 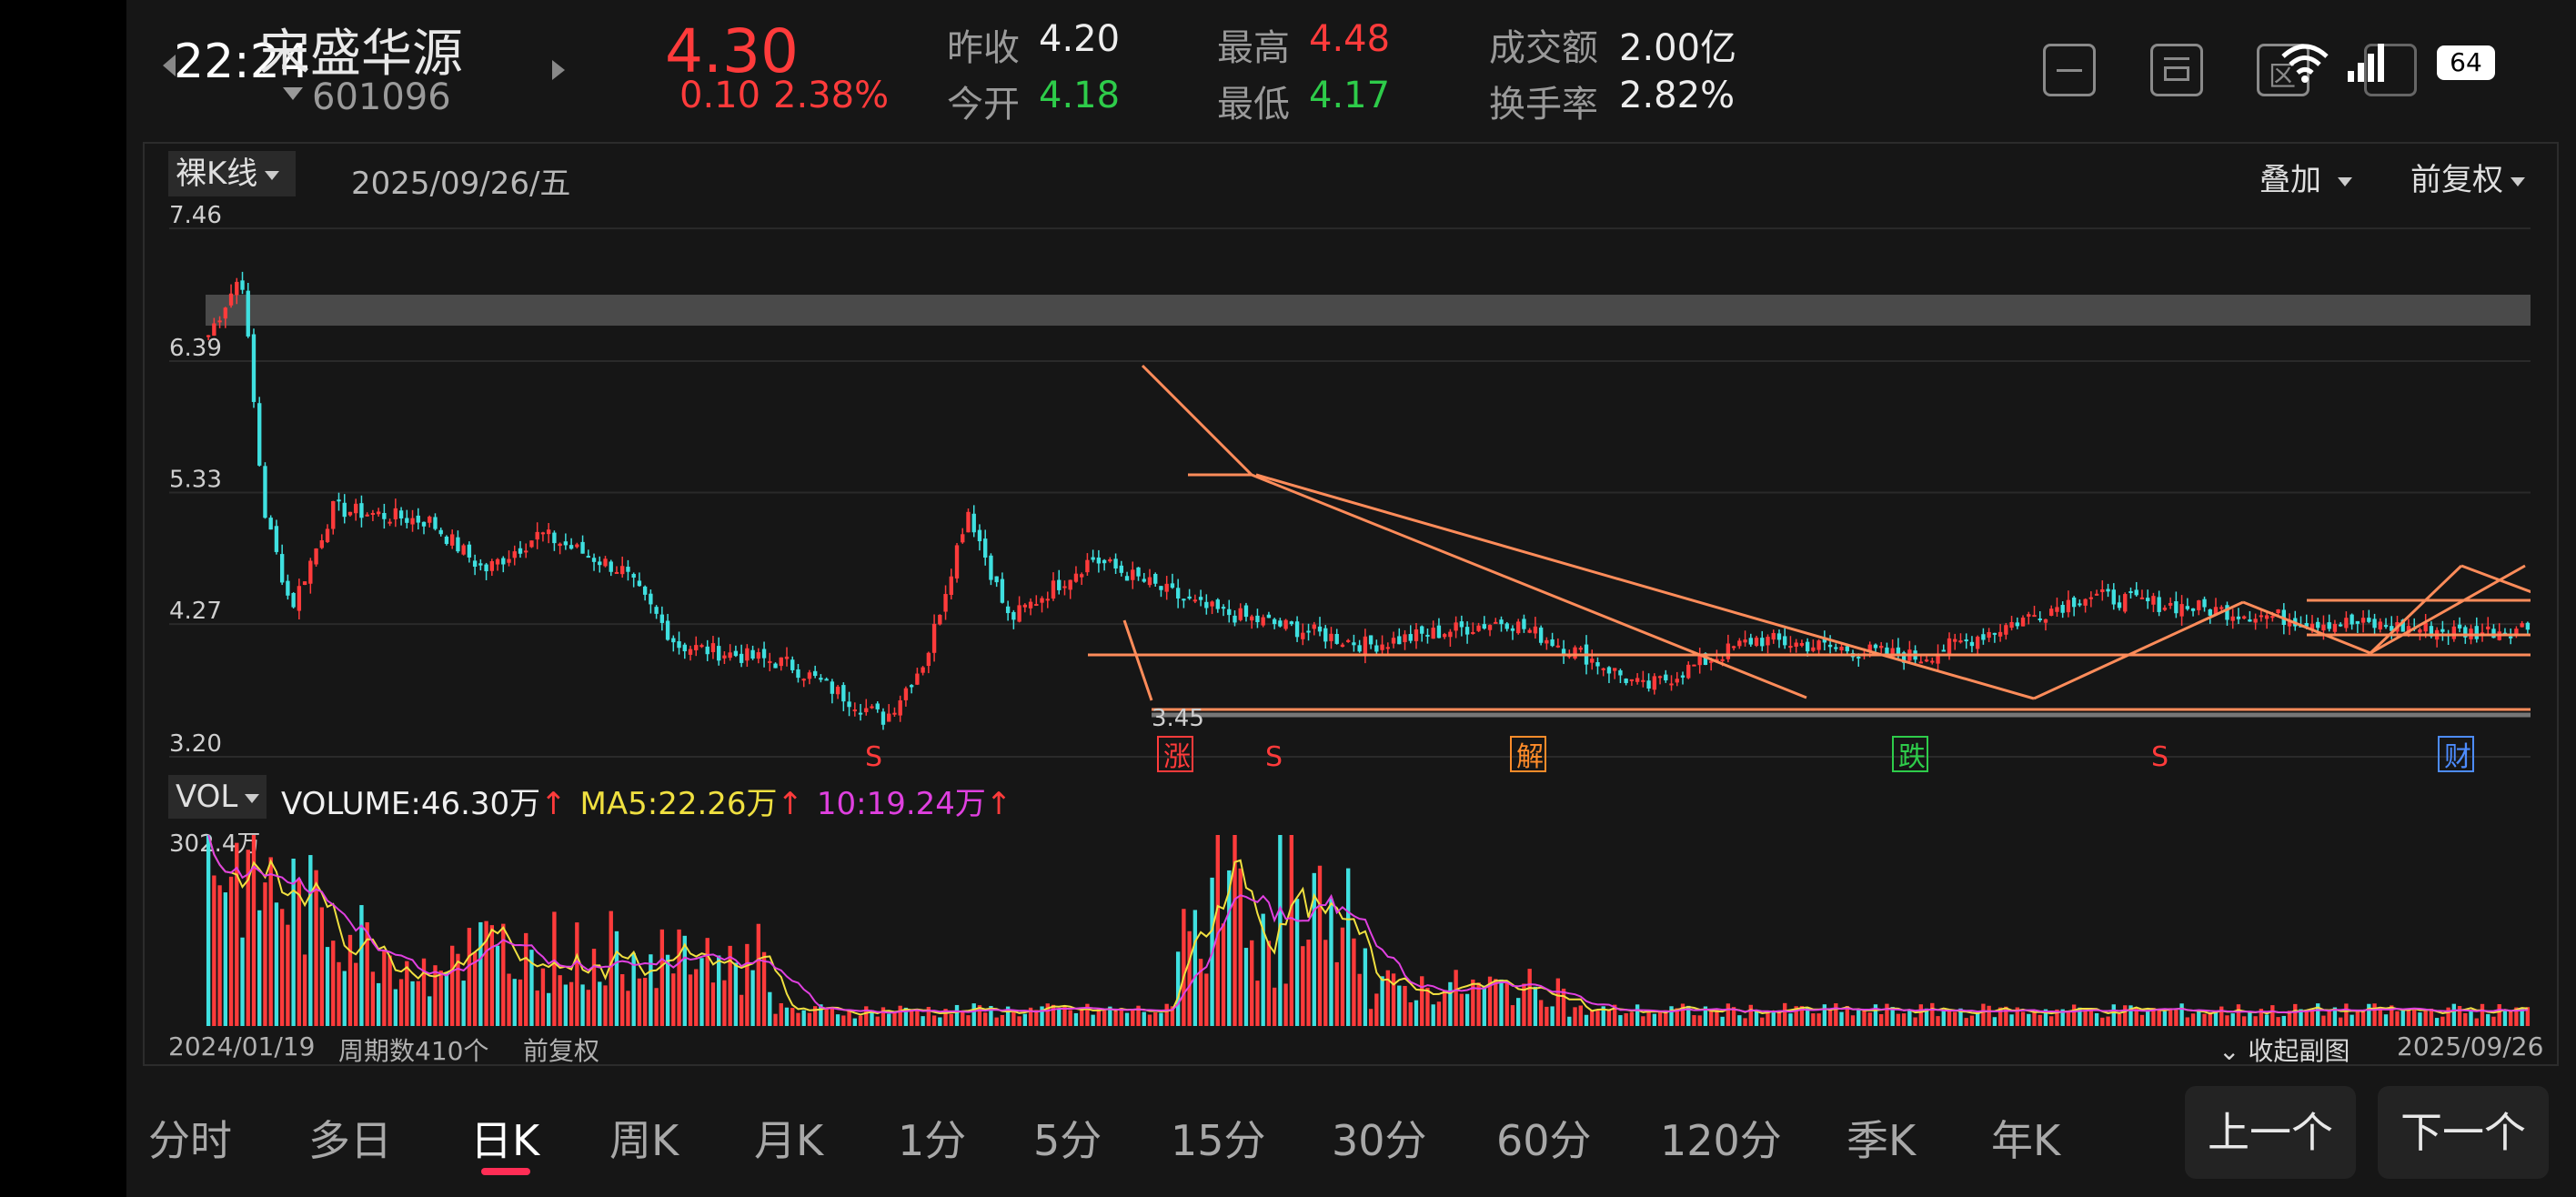 What do you see at coordinates (932, 1140) in the screenshot?
I see `tab-1min: 1分` at bounding box center [932, 1140].